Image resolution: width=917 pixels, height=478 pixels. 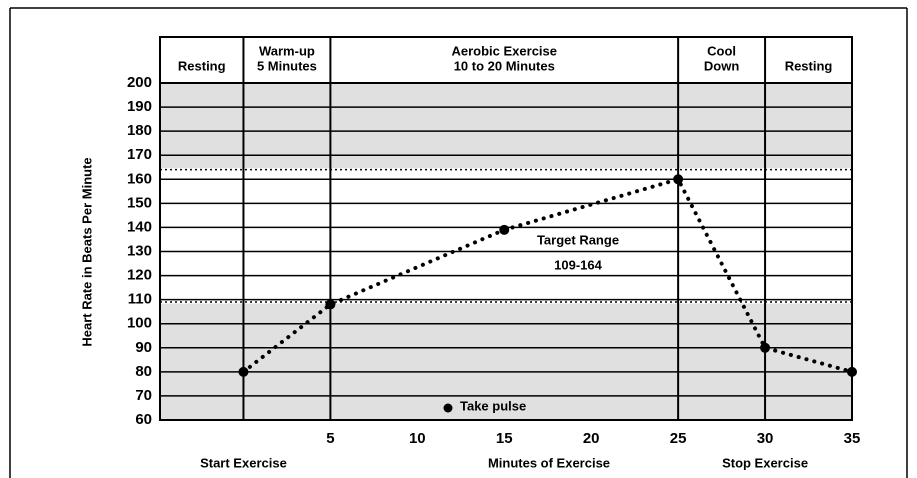 I want to click on legend-marker, so click(x=448, y=408).